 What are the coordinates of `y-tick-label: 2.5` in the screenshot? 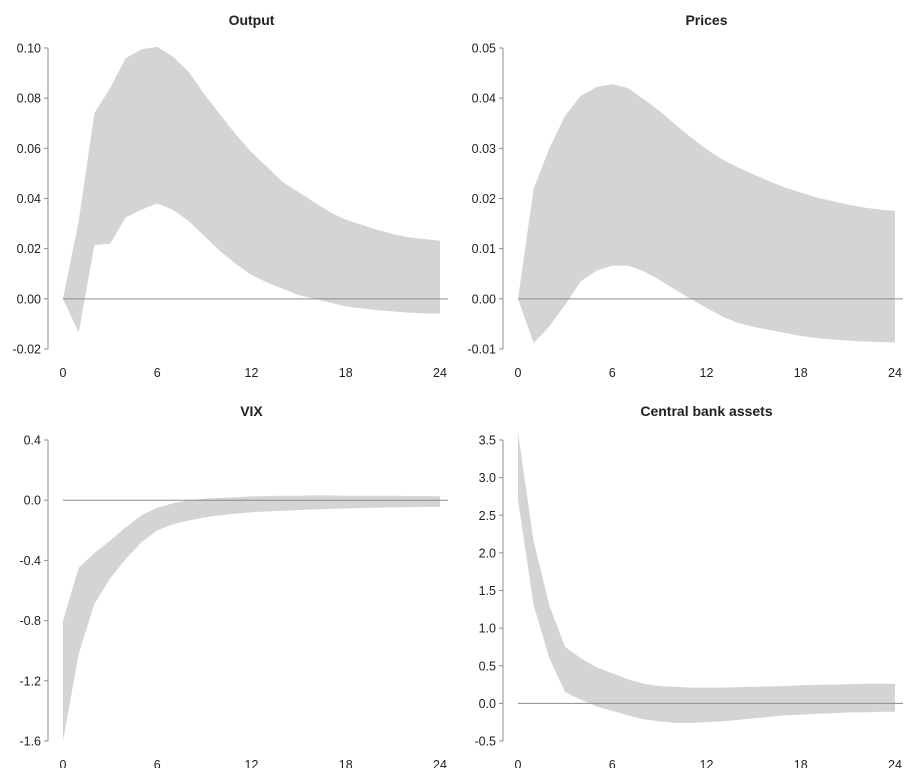 It's located at (487, 516).